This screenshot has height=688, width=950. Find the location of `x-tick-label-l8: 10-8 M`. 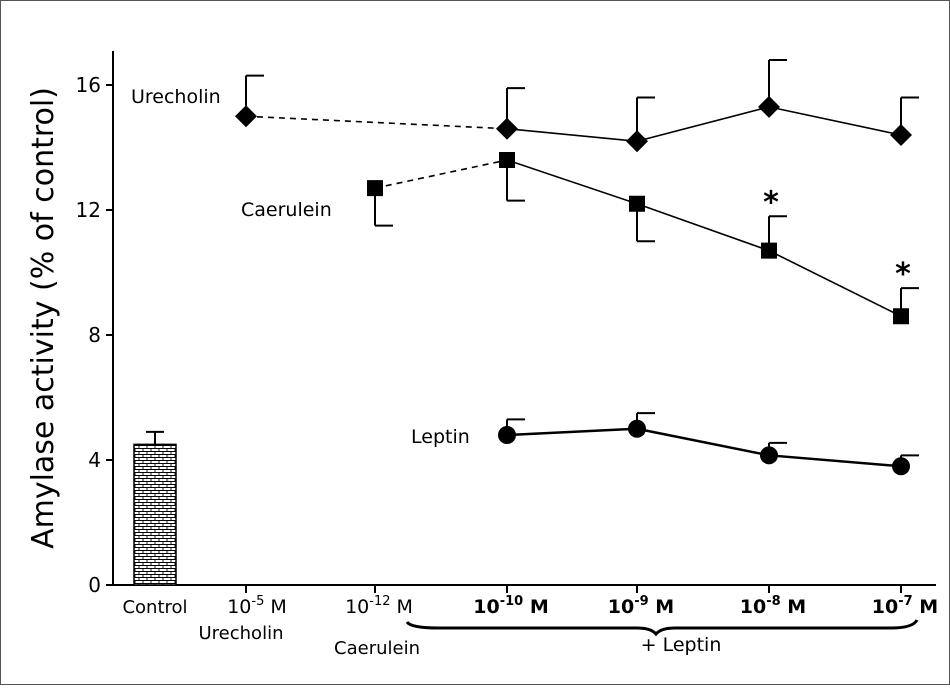

x-tick-label-l8: 10-8 M is located at coordinates (773, 606).